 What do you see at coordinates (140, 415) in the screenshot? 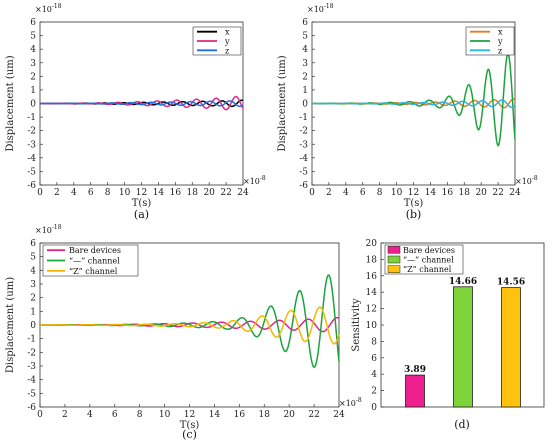
I see `x-tick-label: 8` at bounding box center [140, 415].